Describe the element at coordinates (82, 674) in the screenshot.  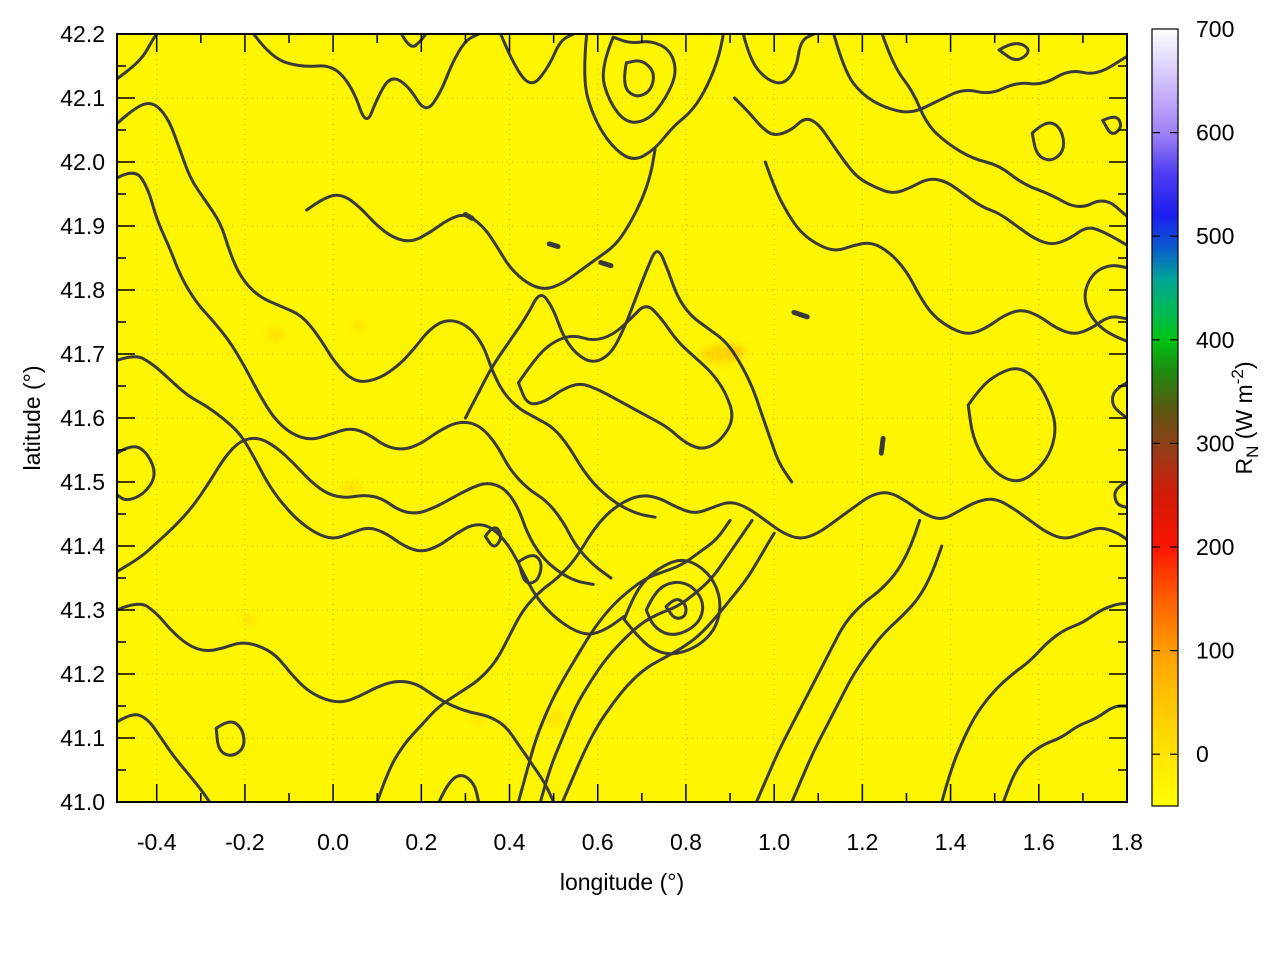
I see `y-tick-label: 41.2` at that location.